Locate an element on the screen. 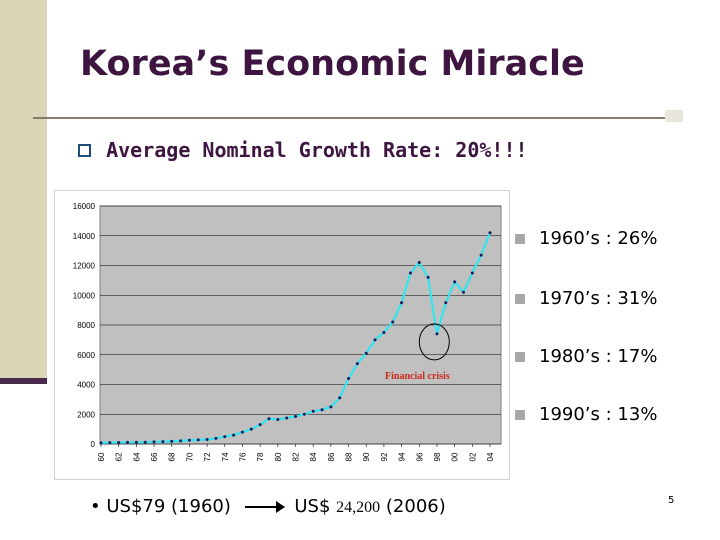  subtitle-line: Average Nominal Growth Rate: 20%!!! is located at coordinates (303, 150).